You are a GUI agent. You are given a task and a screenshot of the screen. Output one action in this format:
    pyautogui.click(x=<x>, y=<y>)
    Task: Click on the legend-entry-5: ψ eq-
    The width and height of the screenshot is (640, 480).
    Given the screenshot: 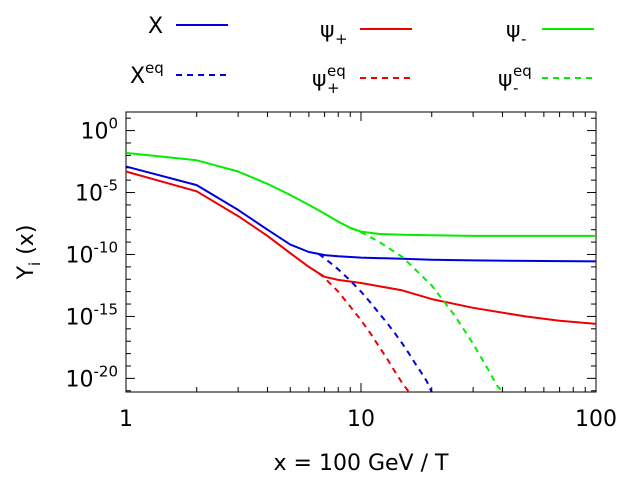 What is the action you would take?
    pyautogui.click(x=546, y=79)
    